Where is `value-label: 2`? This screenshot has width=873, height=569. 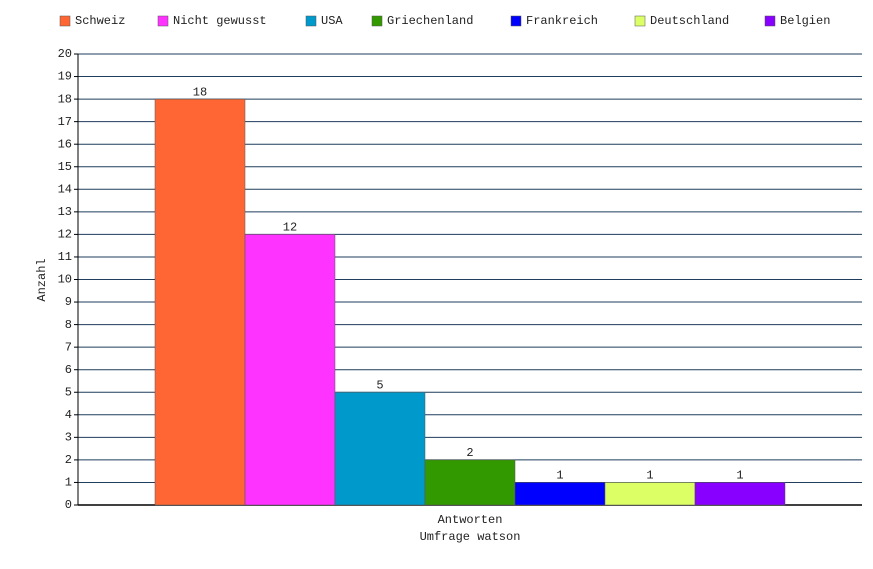 value-label: 2 is located at coordinates (469, 453).